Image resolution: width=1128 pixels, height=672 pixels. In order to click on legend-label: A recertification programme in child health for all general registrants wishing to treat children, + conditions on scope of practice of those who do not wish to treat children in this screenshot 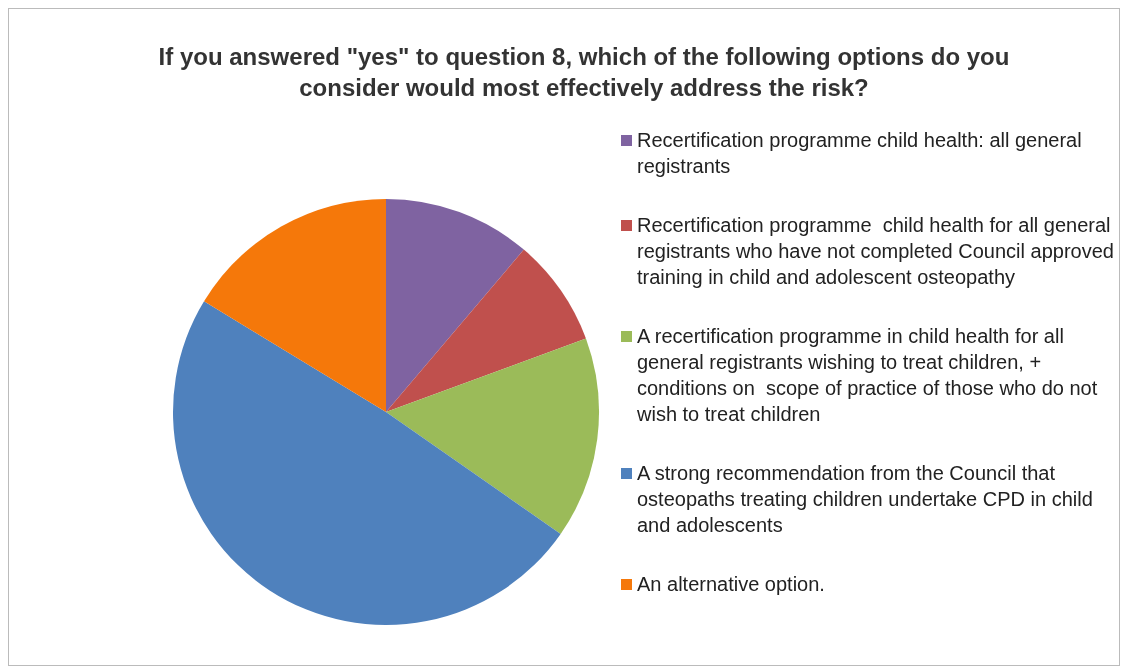, I will do `click(868, 375)`.